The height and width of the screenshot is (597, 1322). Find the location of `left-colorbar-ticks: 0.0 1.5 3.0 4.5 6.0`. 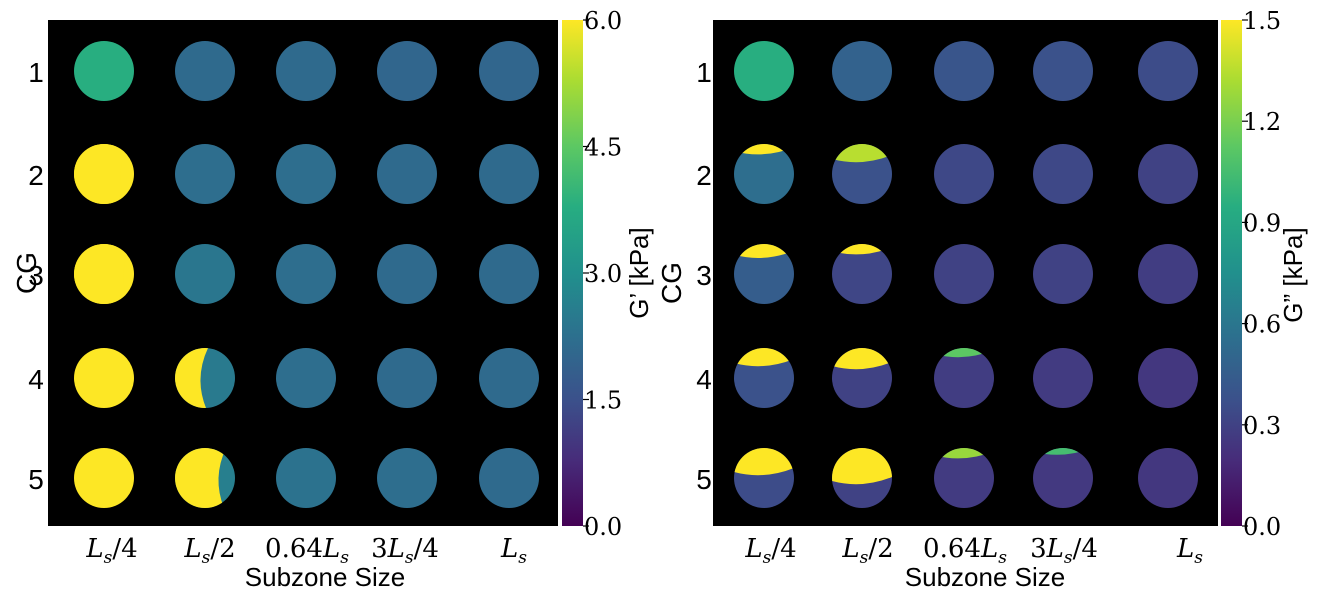

left-colorbar-ticks: 0.0 1.5 3.0 4.5 6.0 is located at coordinates (602, 274).